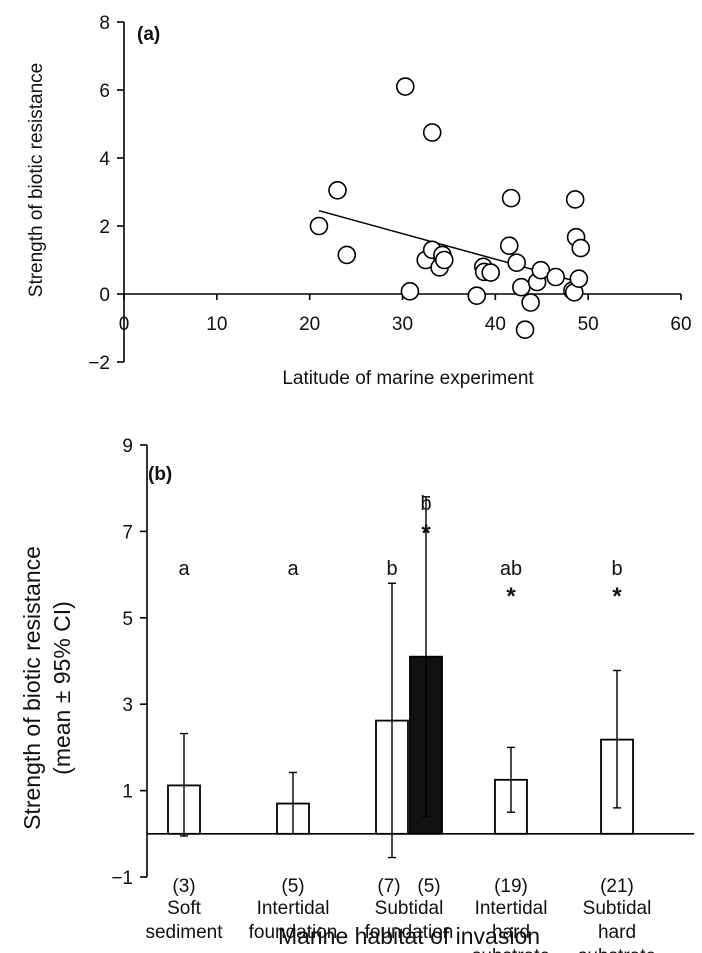 The width and height of the screenshot is (702, 953). I want to click on panel-b-y-tick-label: 1, so click(127, 792).